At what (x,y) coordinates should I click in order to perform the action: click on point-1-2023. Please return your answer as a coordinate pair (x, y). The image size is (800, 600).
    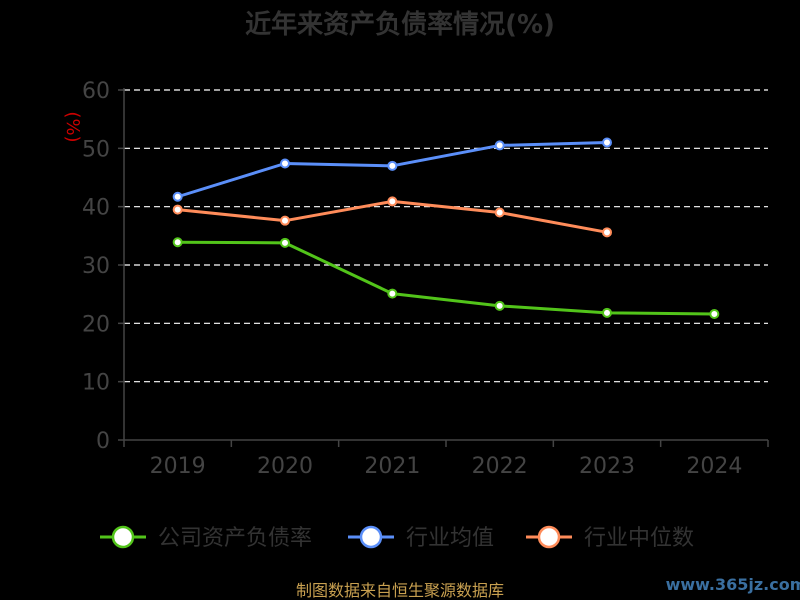
    Looking at the image, I should click on (607, 142).